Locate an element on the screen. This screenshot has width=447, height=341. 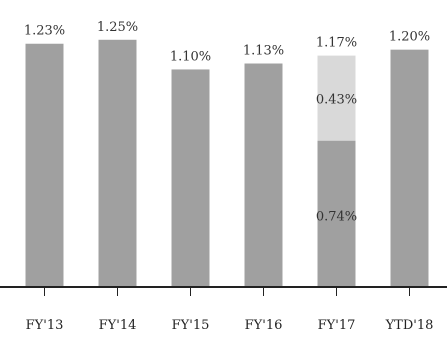
total-label-fy-15: 1.10% is located at coordinates (190, 56).